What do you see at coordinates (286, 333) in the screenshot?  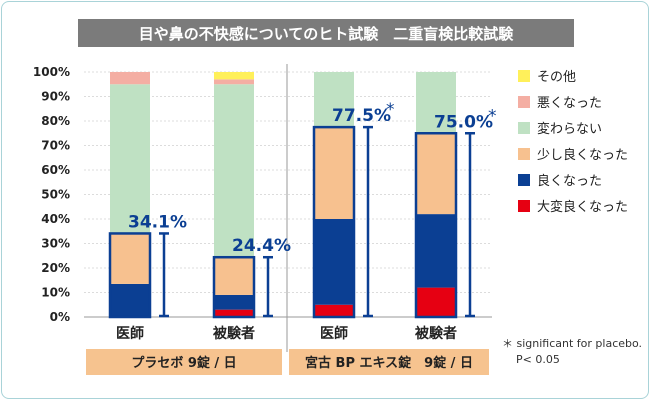 I see `x-tick-labels: 医師 被験者 医師 被験者` at bounding box center [286, 333].